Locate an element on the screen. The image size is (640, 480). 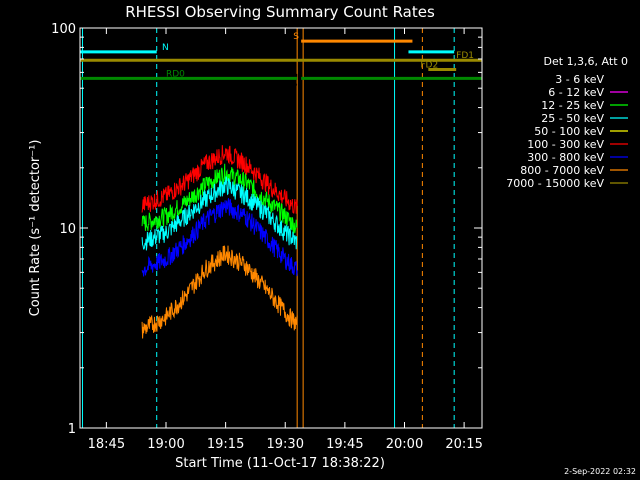
legend-header: Det 1,3,6, Att 0 is located at coordinates (586, 61).